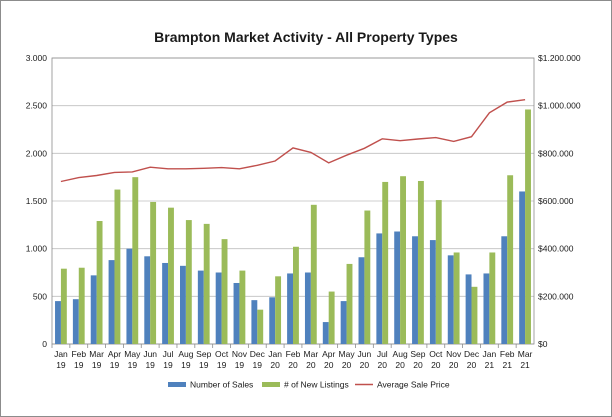 This screenshot has width=612, height=417. Describe the element at coordinates (37, 106) in the screenshot. I see `y-left-tick-label: 2.500` at that location.